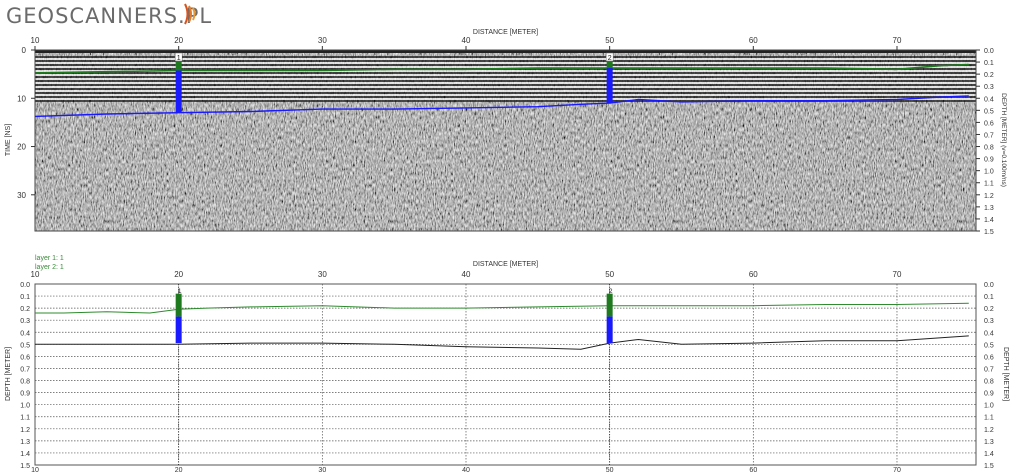 Image resolution: width=1024 pixels, height=474 pixels. What do you see at coordinates (897, 470) in the screenshot?
I see `layer-x-tick-label-bottom: 70` at bounding box center [897, 470].